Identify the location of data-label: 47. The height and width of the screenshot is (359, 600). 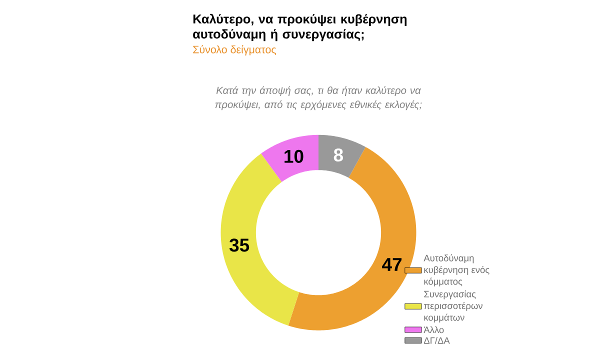
(392, 264).